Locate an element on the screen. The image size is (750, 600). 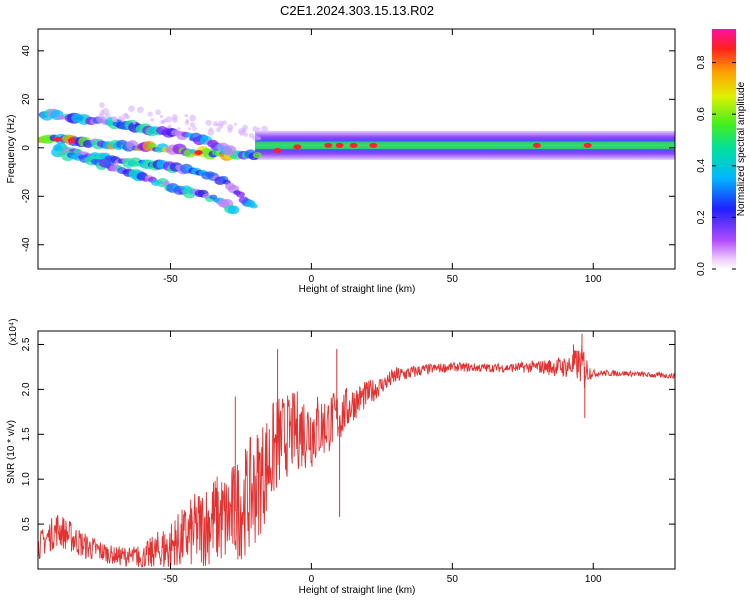
top-x-axis-label: Height of straight line (km) is located at coordinates (357, 289).